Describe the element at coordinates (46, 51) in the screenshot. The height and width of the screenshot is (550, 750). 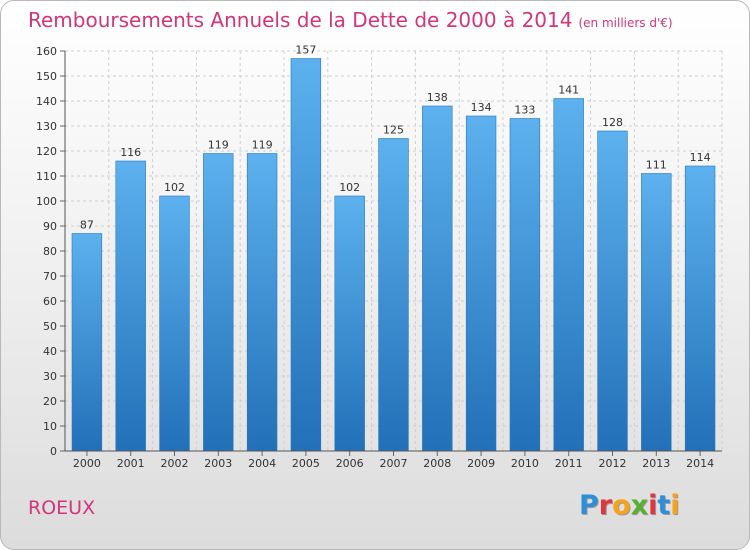
I see `y-tick-label: 160` at that location.